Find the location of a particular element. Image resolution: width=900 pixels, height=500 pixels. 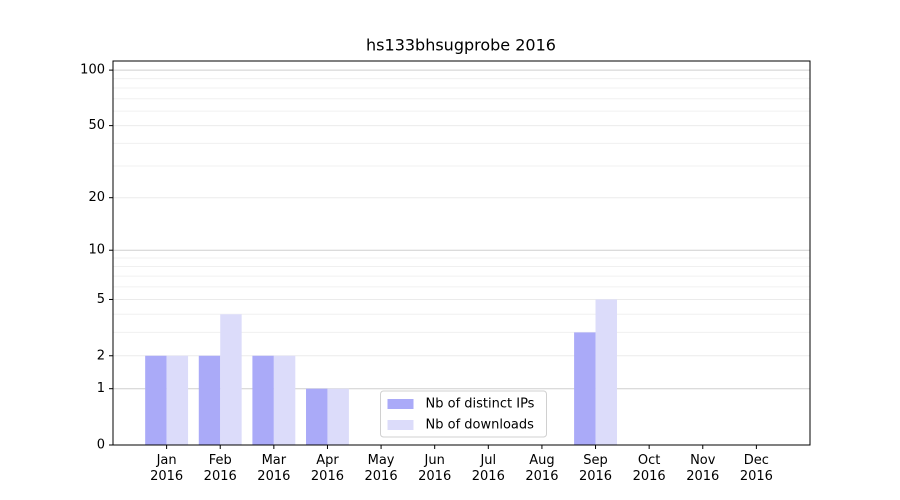

x-tick-label: Oct 2016 is located at coordinates (649, 468).